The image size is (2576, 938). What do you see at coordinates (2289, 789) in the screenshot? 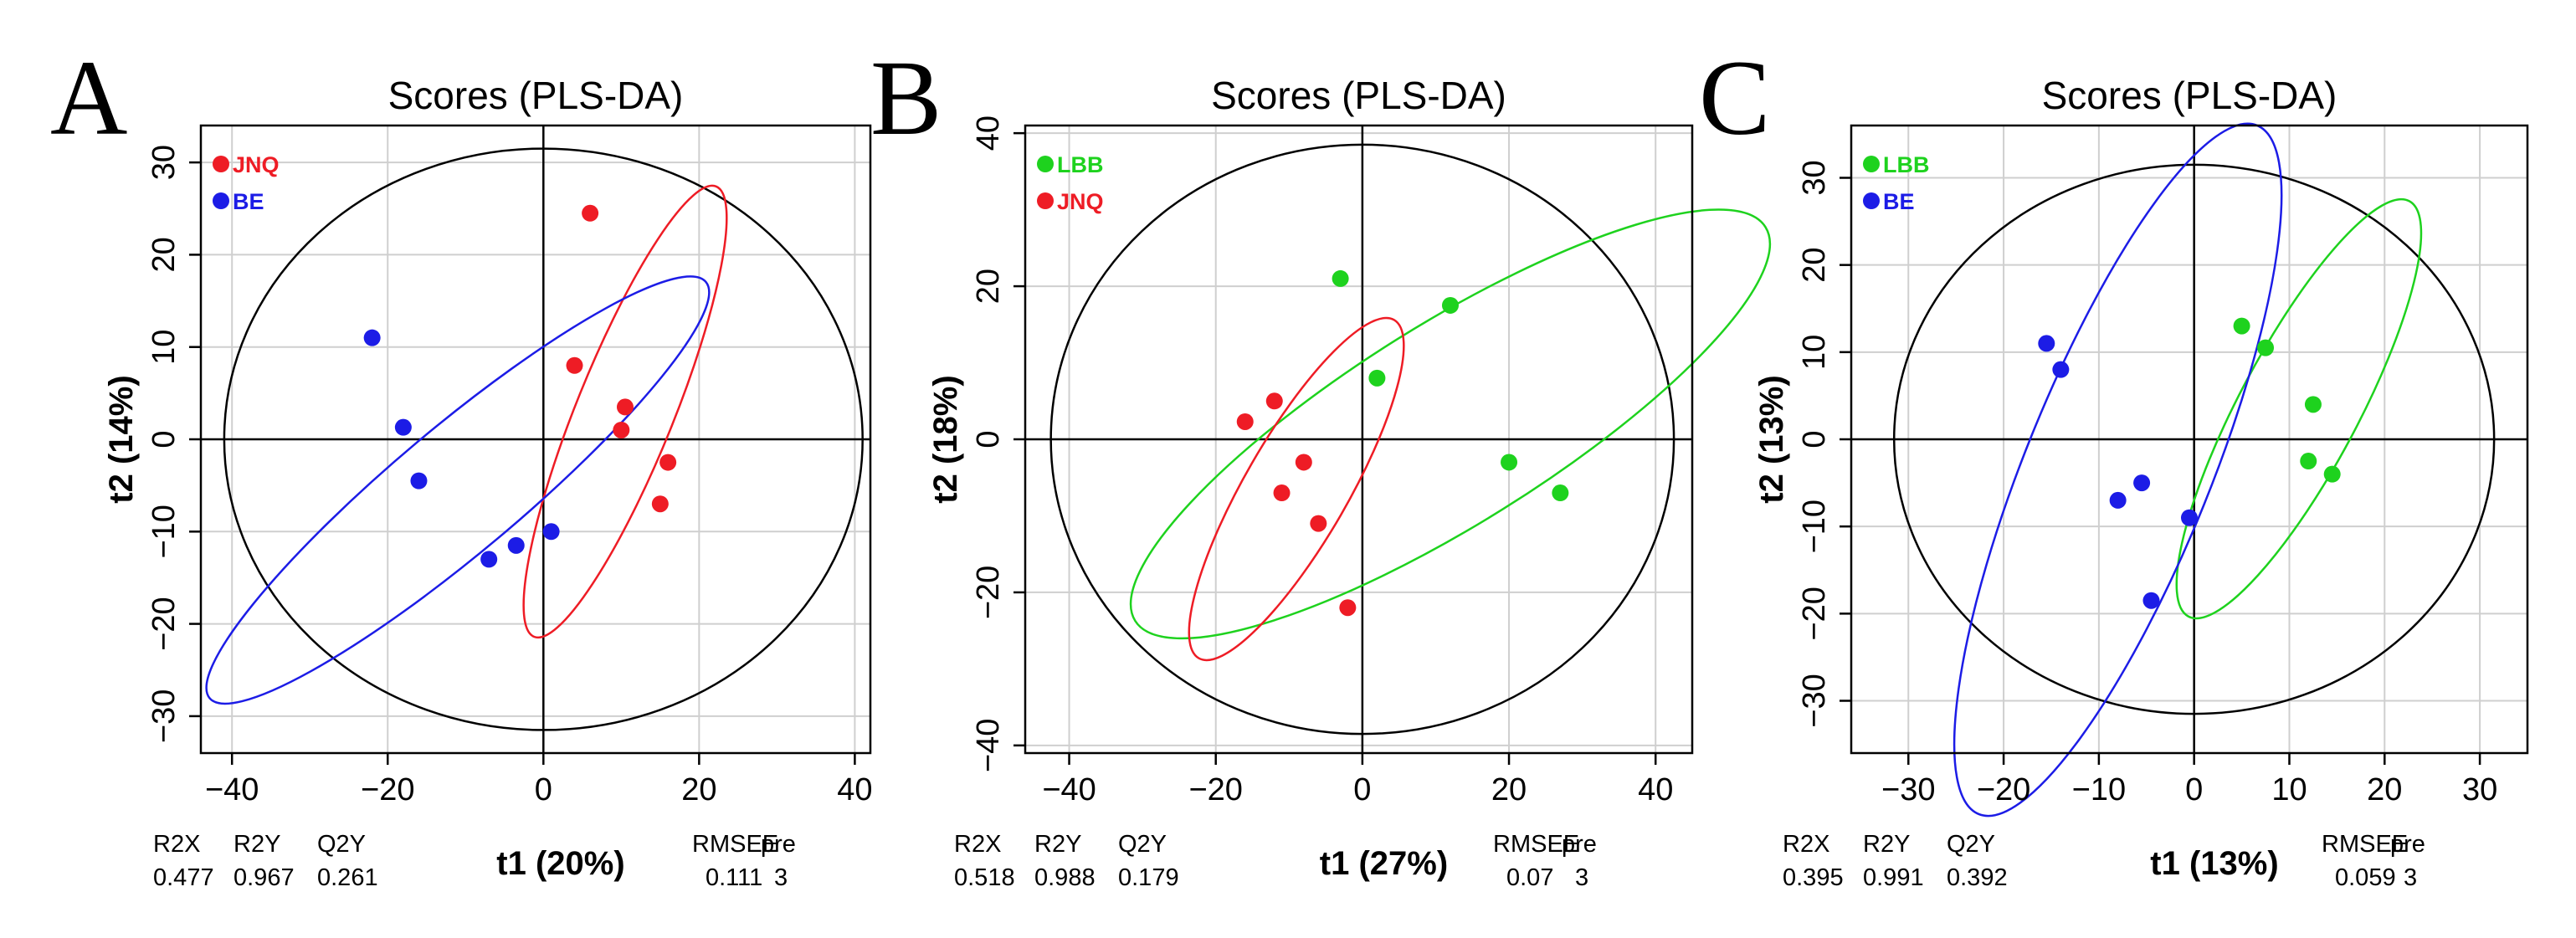
I see `x-tick-label: 10` at bounding box center [2289, 789].